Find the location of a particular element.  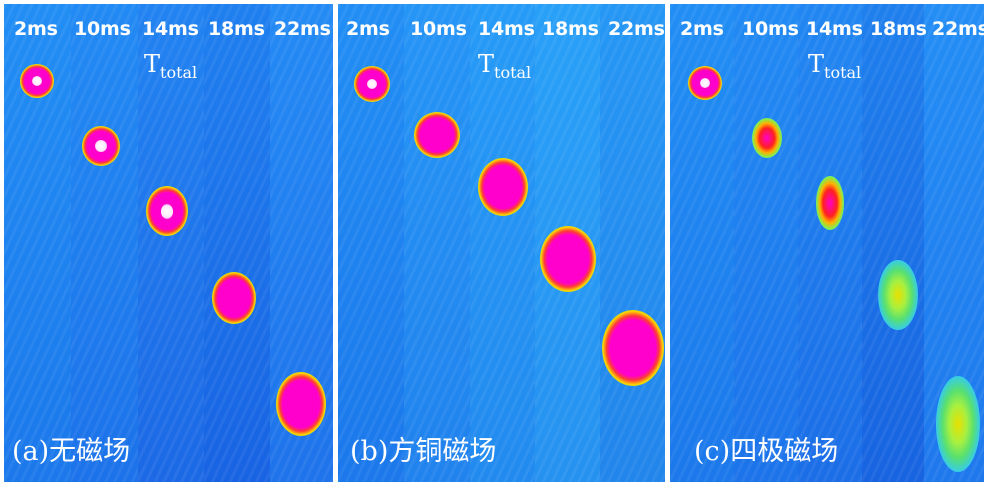

panel-caption: (a)无磁场 is located at coordinates (71, 451).